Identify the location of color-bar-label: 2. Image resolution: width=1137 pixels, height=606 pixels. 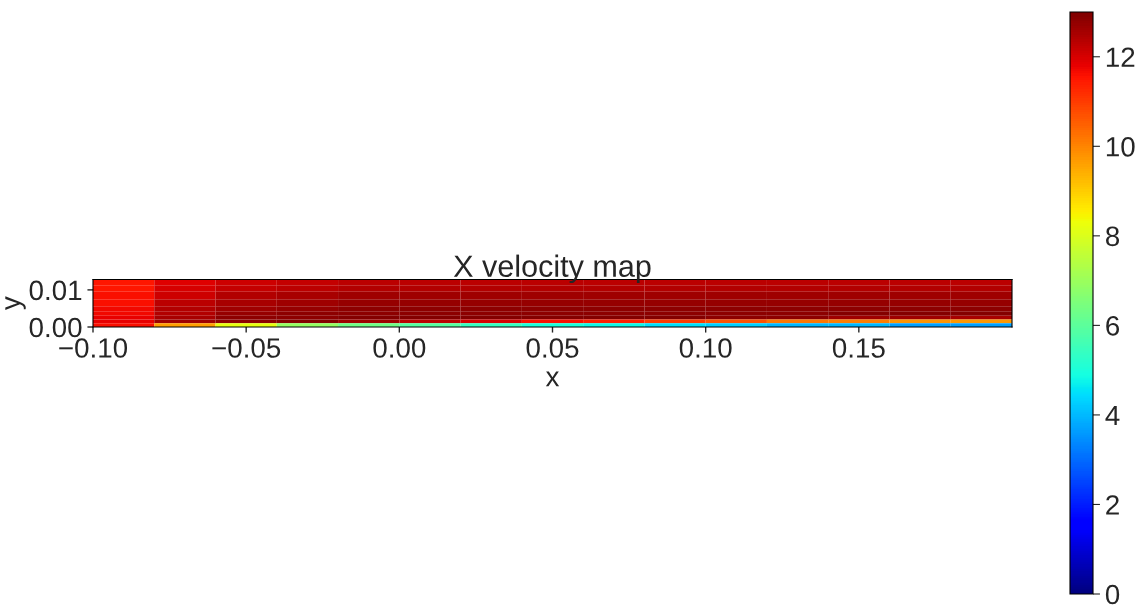
(1112, 505).